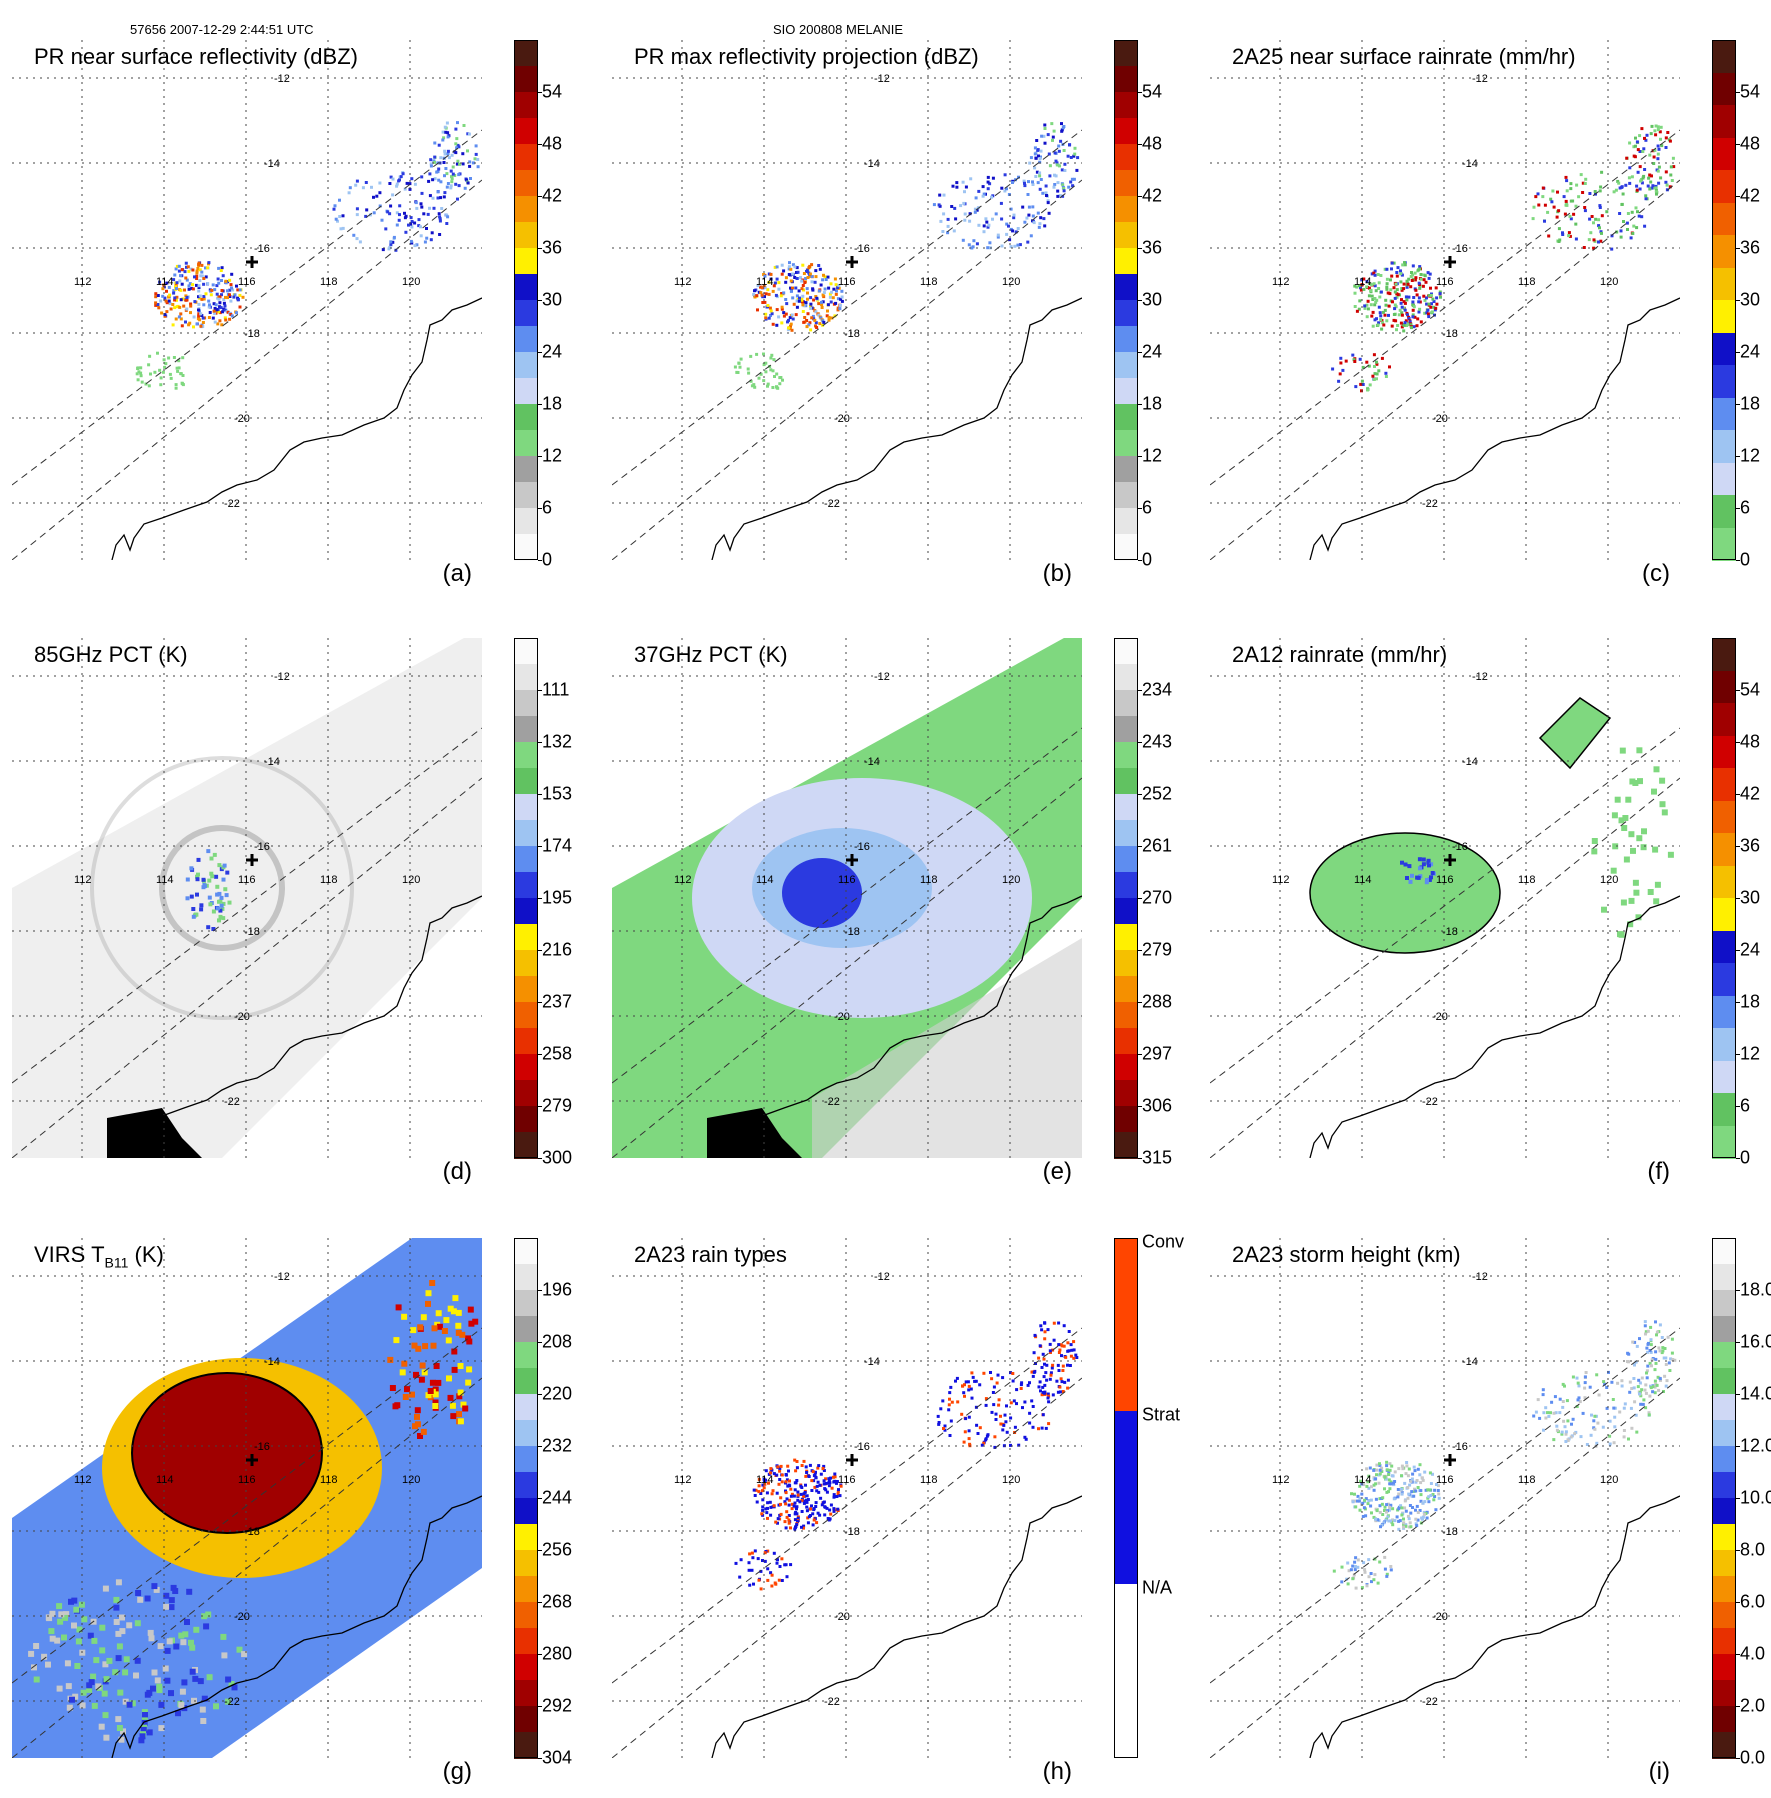  What do you see at coordinates (1750, 1053) in the screenshot?
I see `colorbar-tick-label: 12` at bounding box center [1750, 1053].